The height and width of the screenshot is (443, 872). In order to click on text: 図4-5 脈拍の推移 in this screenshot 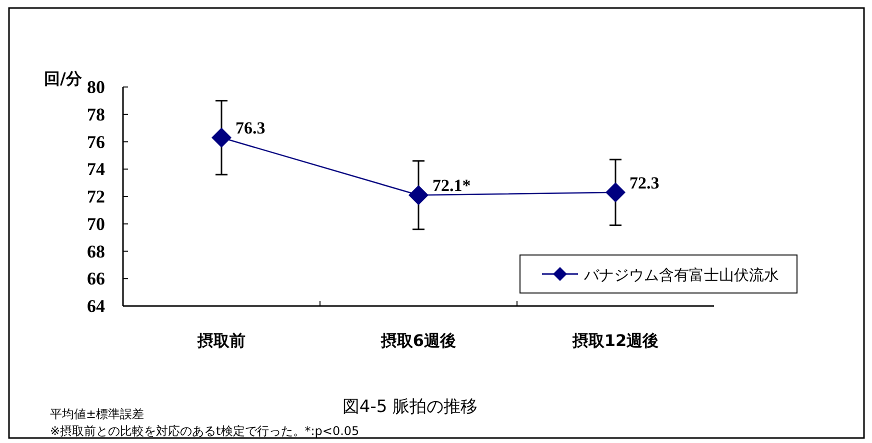, I will do `click(410, 407)`.